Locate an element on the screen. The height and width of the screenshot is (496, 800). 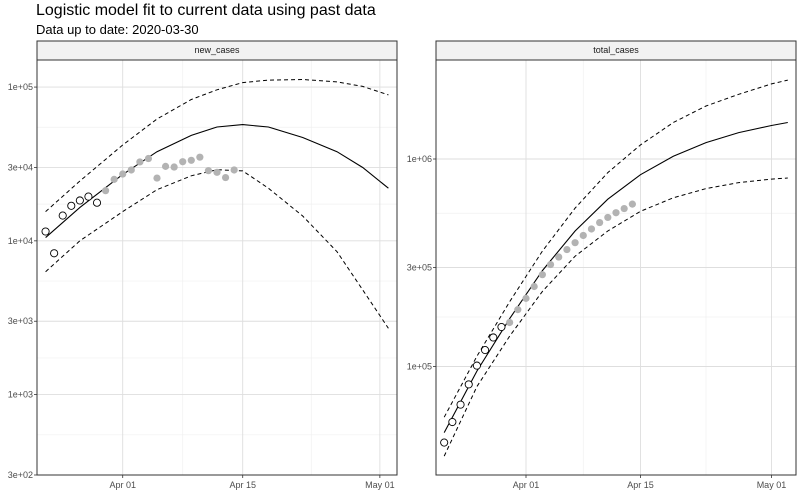
y-tick-label: 3e+02 is located at coordinates (20, 475).